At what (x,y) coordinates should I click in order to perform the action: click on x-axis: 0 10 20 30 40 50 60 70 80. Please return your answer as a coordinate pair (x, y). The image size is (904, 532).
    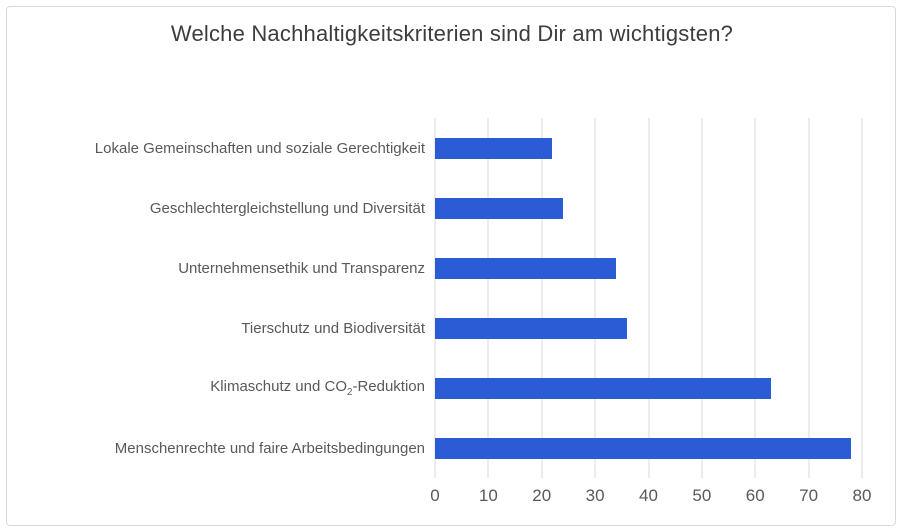
    Looking at the image, I should click on (650, 498).